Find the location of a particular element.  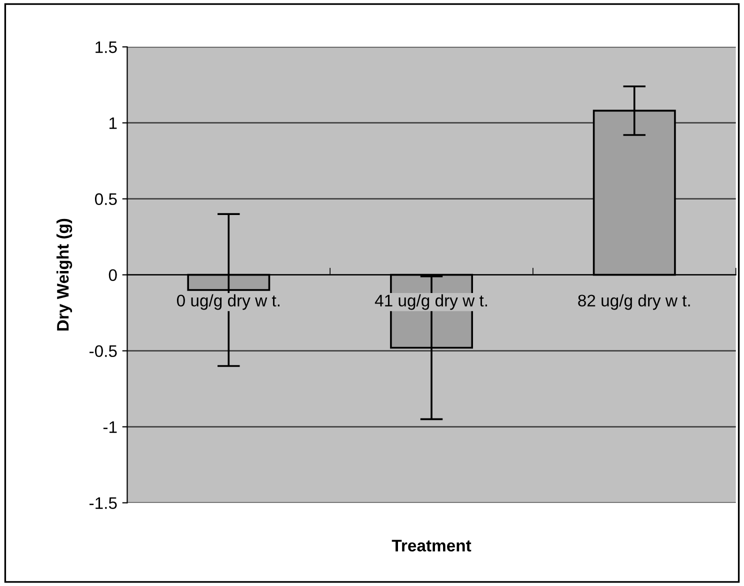

x-tick-label: 82 ug/g dry w t. is located at coordinates (634, 302).